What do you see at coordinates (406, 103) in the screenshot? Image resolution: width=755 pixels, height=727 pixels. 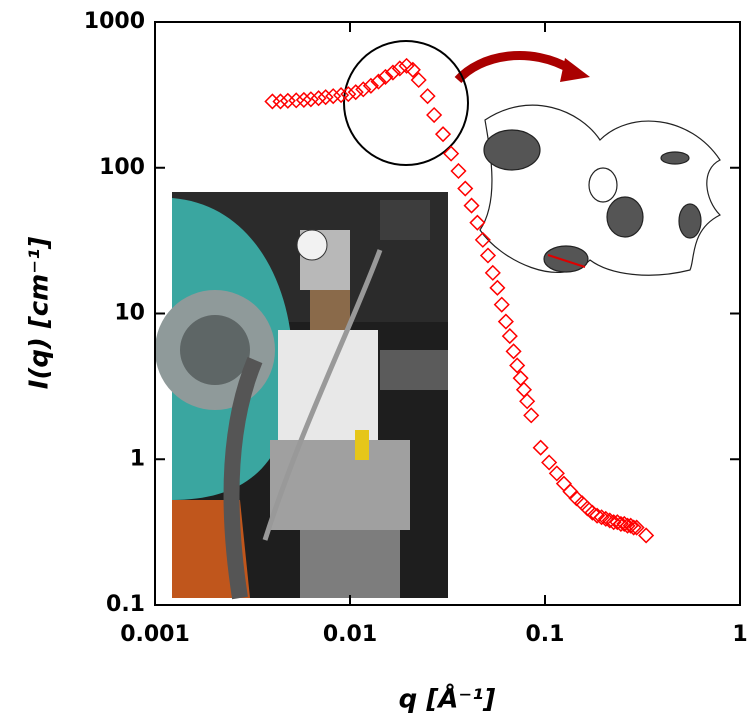 I see `highlight-circle` at bounding box center [406, 103].